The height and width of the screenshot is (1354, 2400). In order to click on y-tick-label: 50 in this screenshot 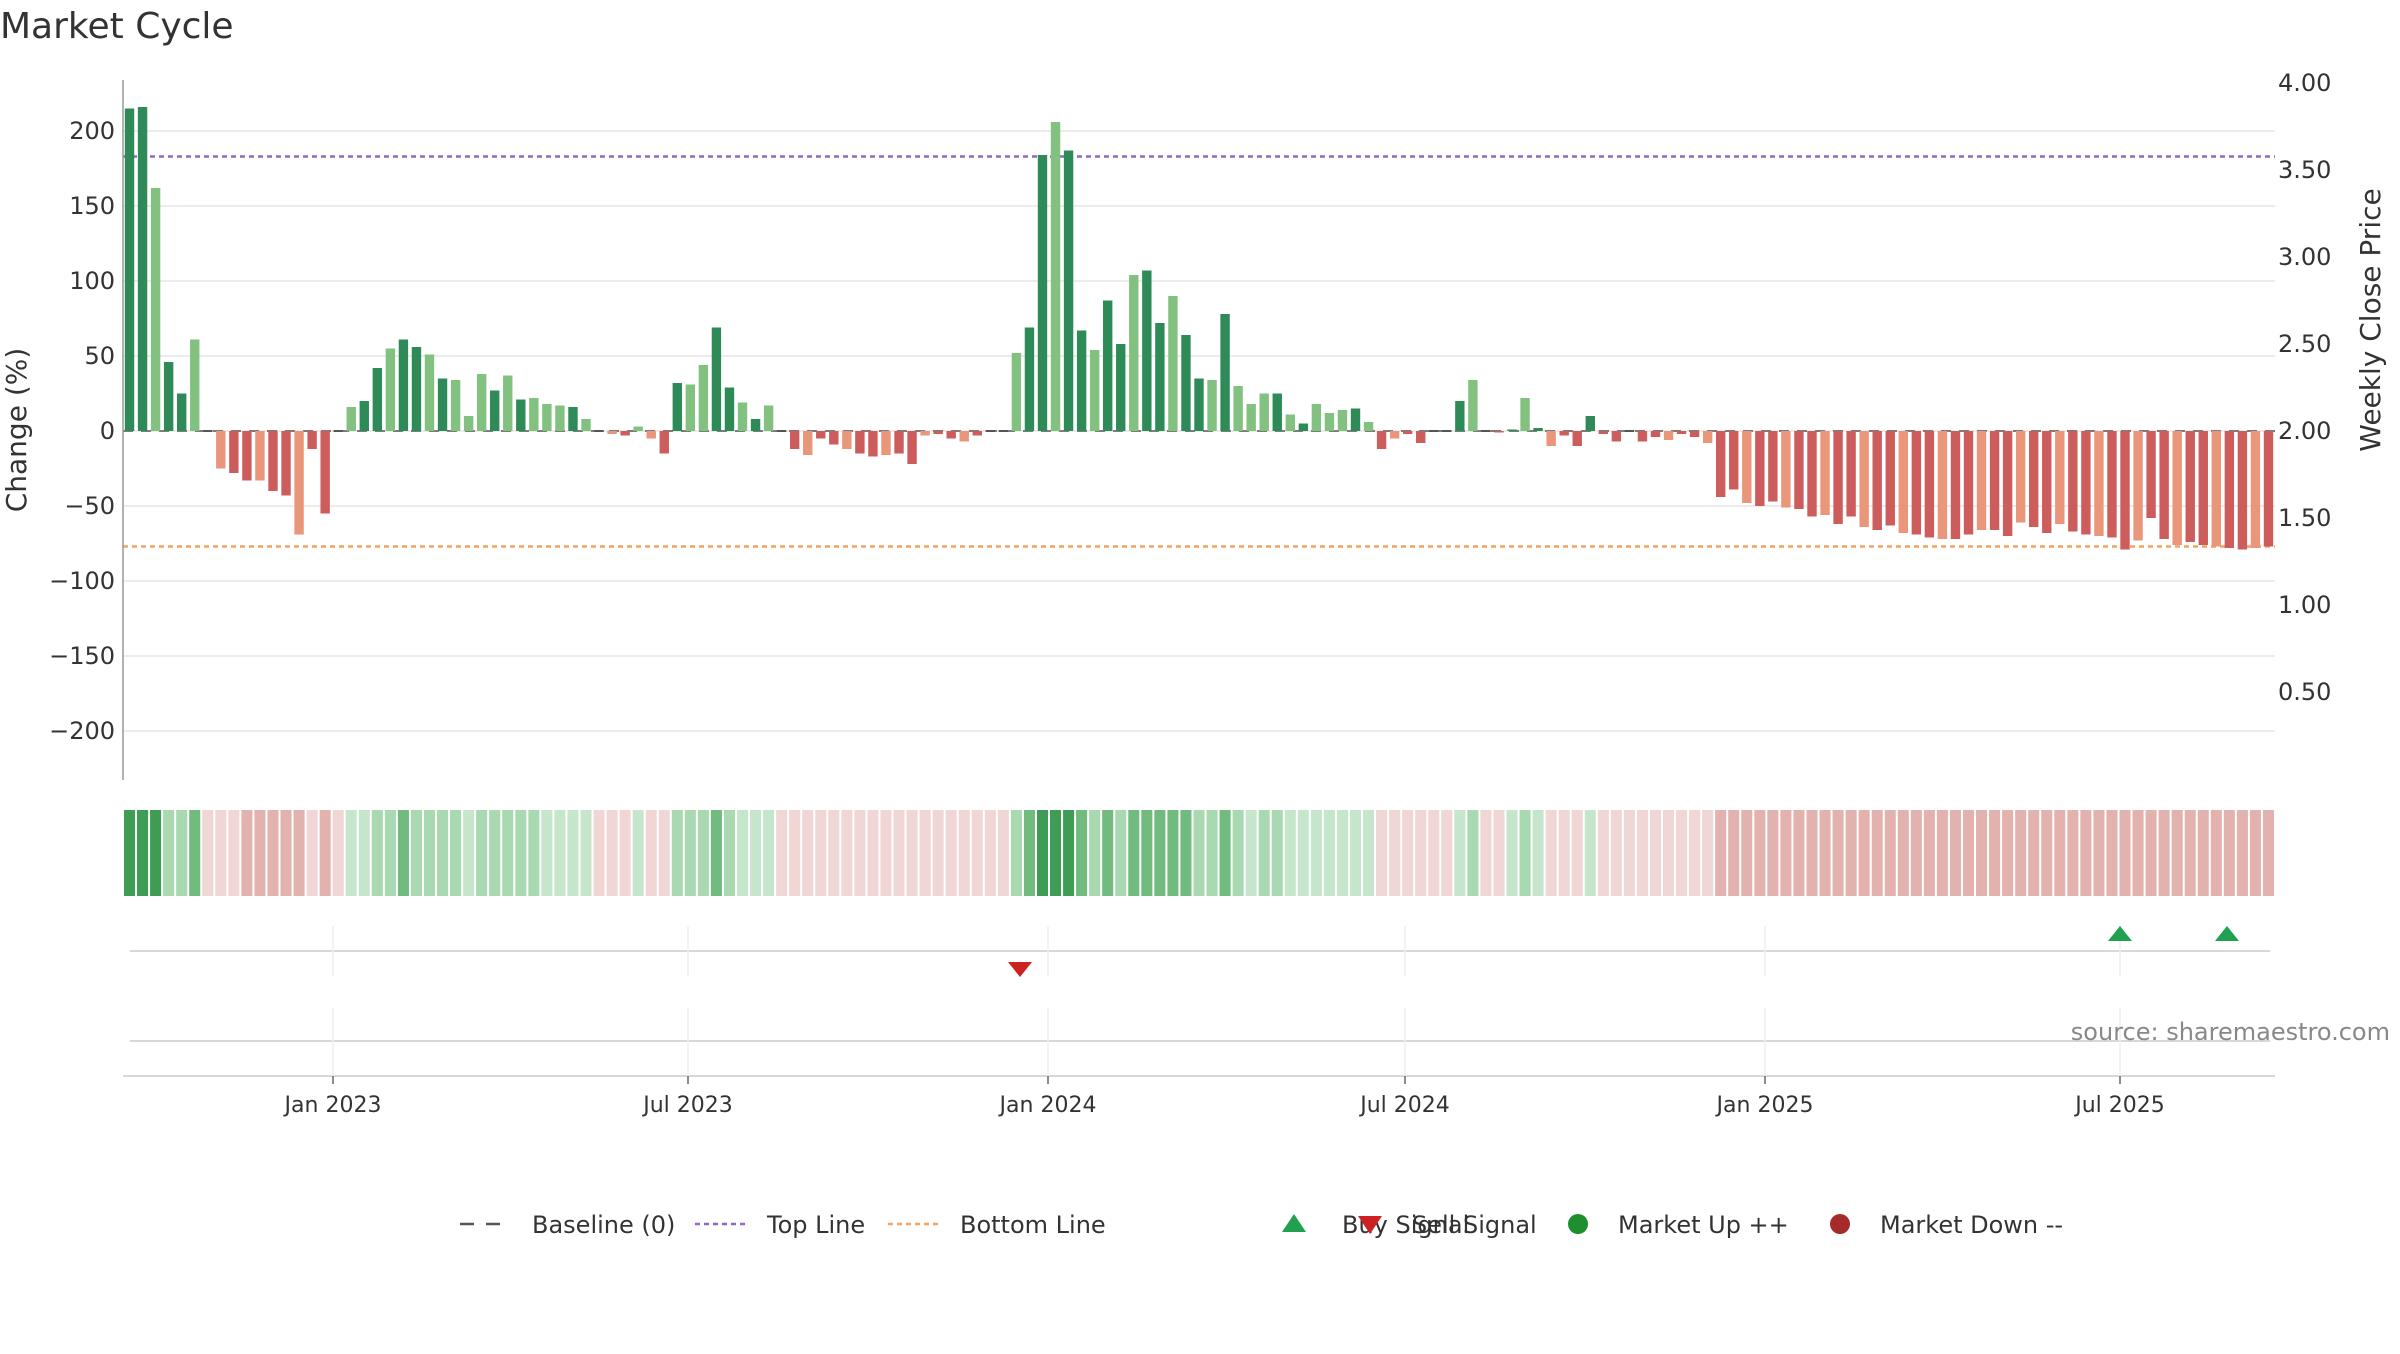, I will do `click(99, 356)`.